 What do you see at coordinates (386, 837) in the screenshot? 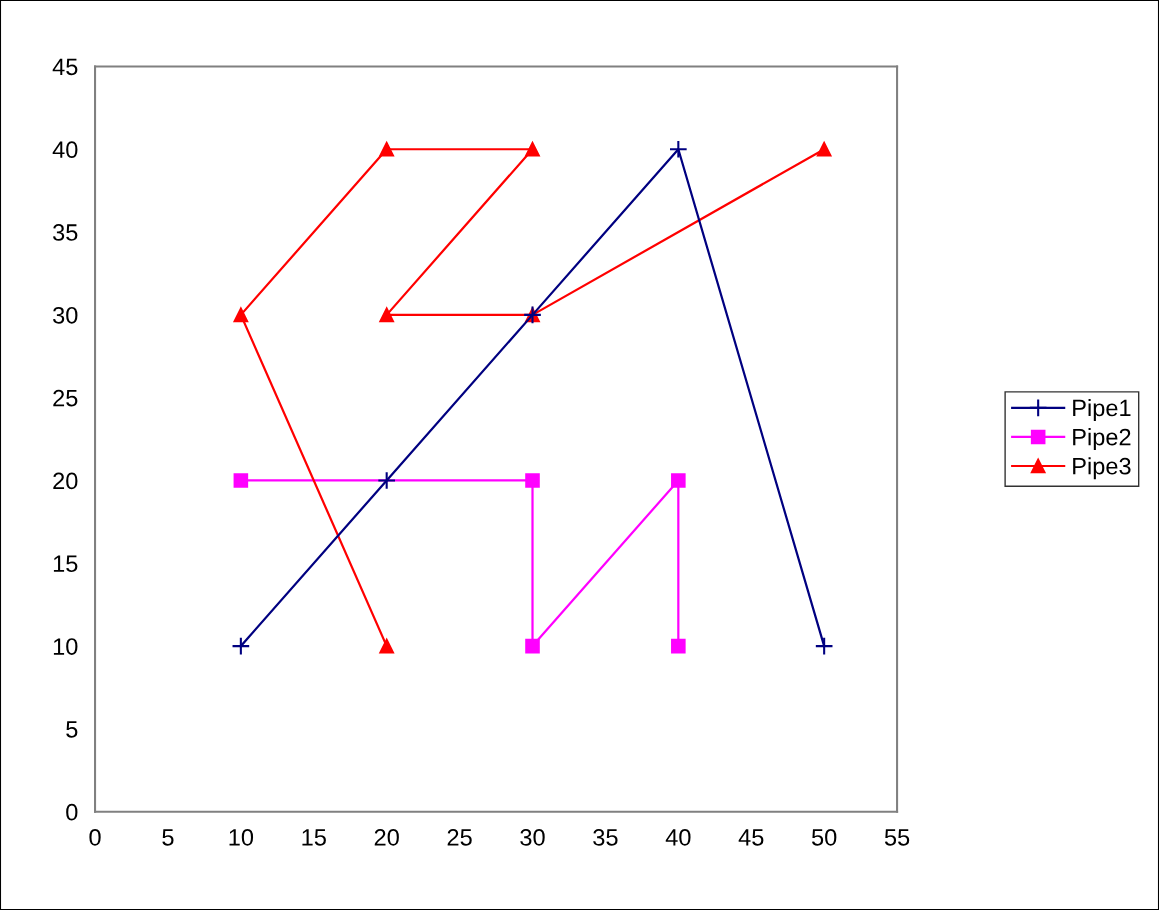
I see `x-tick-label: 20` at bounding box center [386, 837].